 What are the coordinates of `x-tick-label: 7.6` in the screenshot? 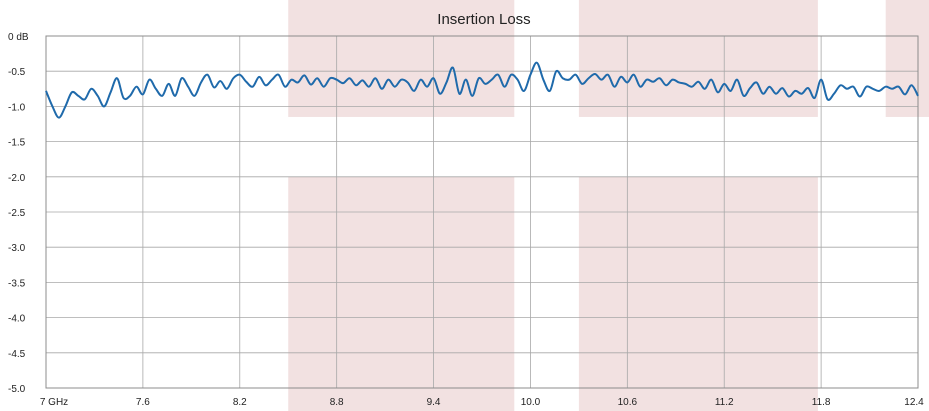 It's located at (143, 402).